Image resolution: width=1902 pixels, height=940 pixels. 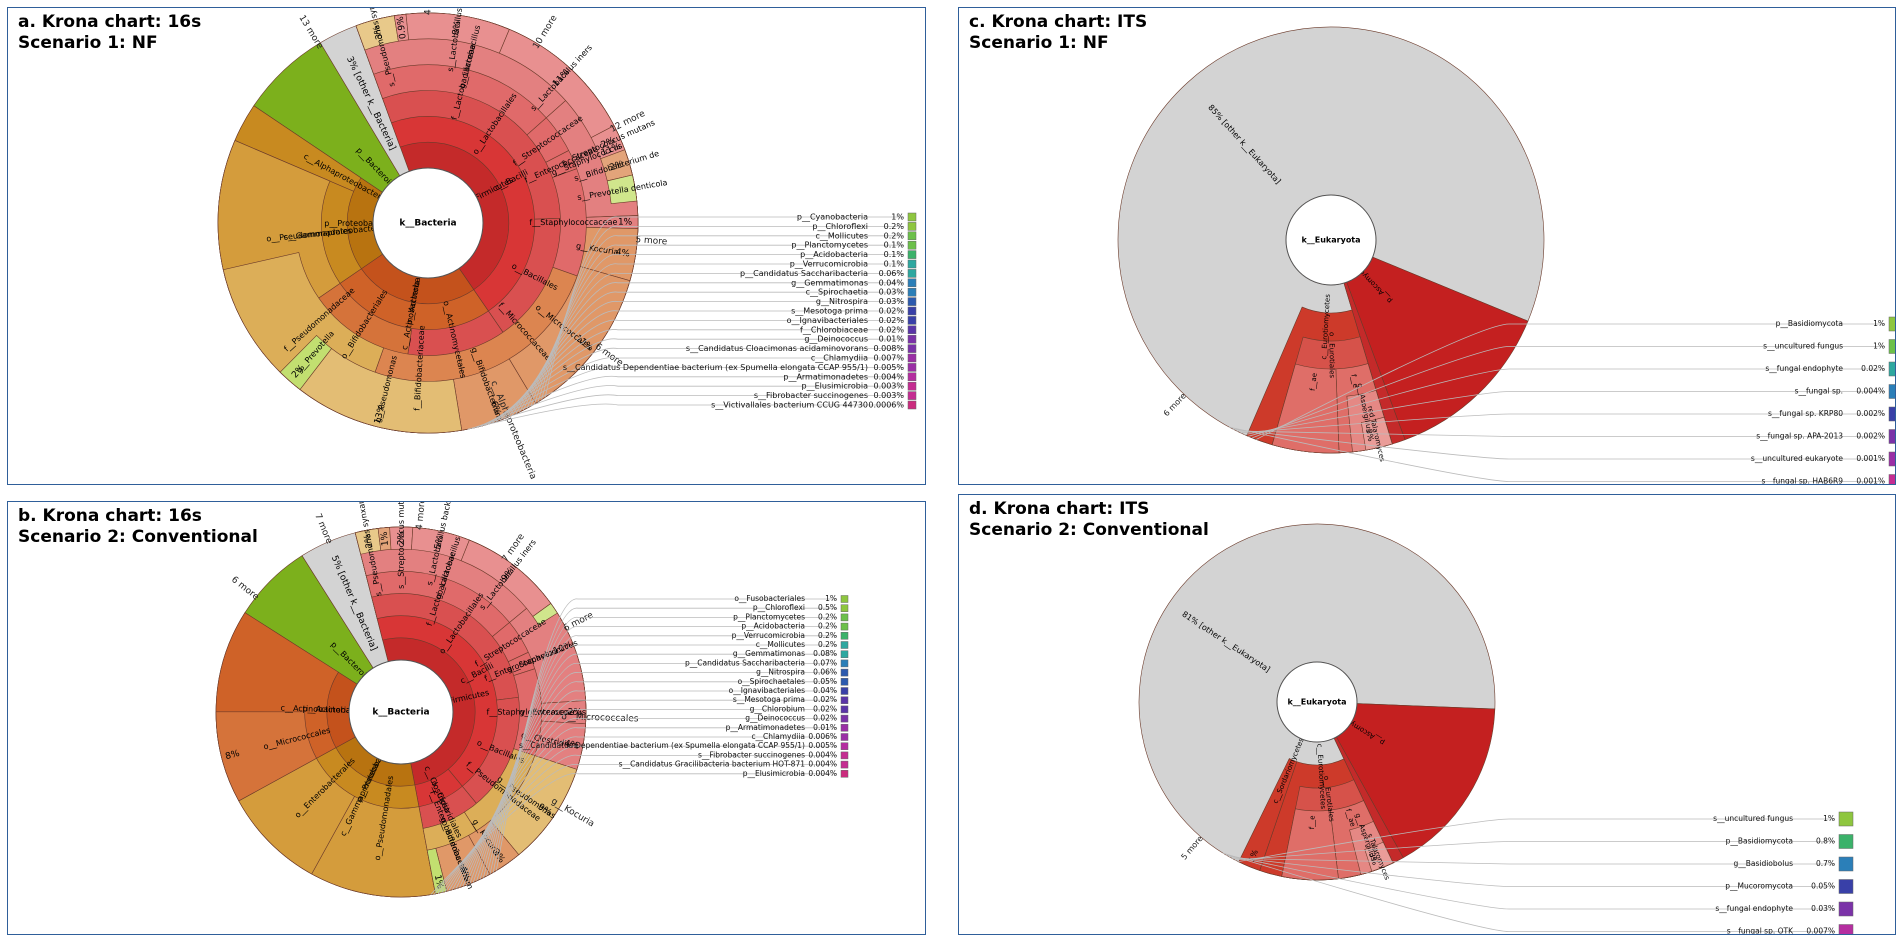 What do you see at coordinates (829, 282) in the screenshot?
I see `legend-item-name: g__Gemmatimonas` at bounding box center [829, 282].